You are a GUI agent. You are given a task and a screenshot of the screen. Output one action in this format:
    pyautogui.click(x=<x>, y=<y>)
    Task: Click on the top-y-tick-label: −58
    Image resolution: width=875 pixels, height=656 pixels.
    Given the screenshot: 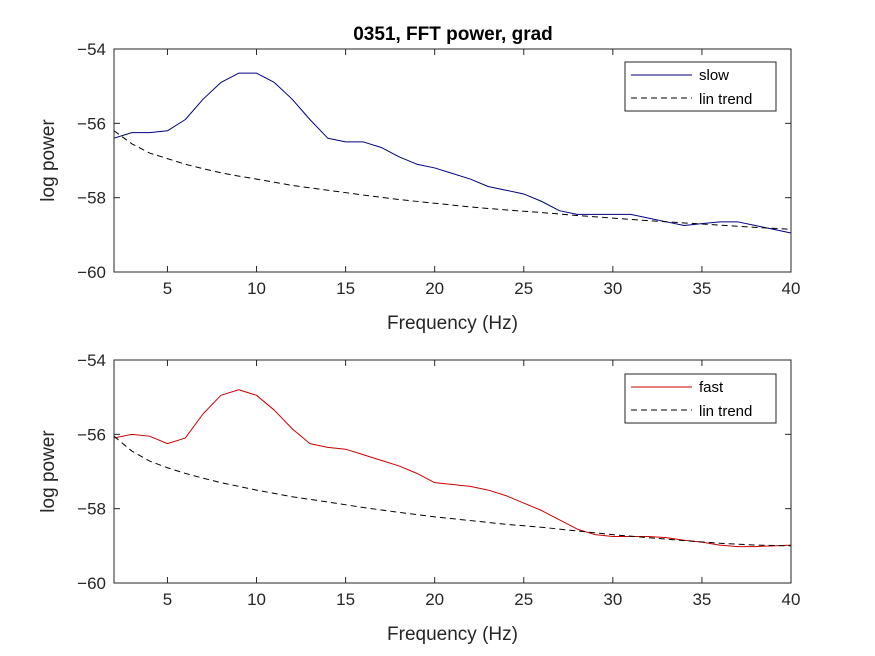 What is the action you would take?
    pyautogui.click(x=91, y=198)
    